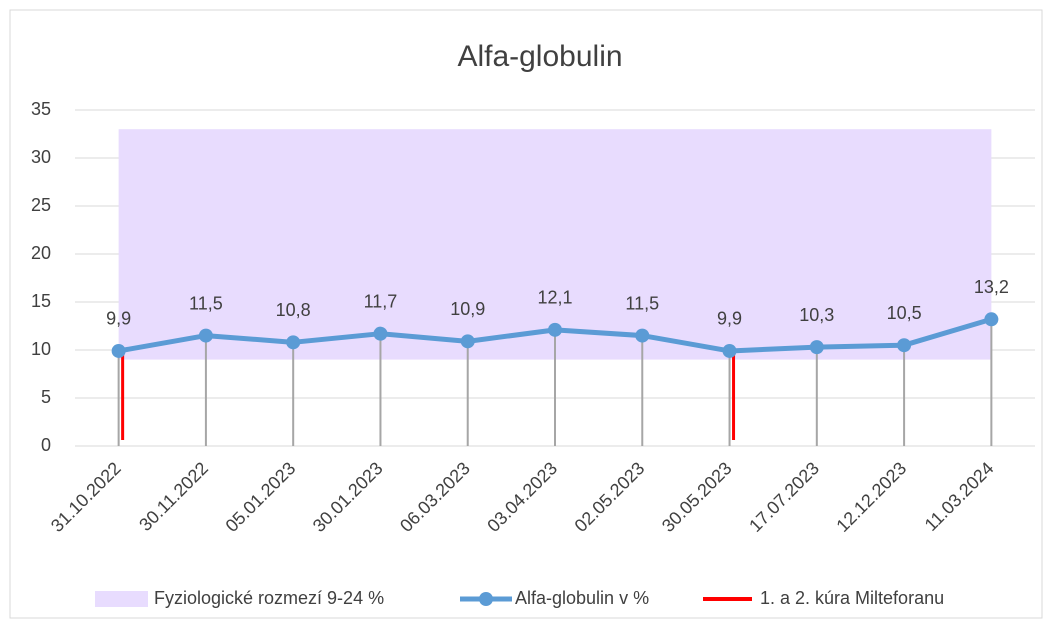 This screenshot has width=1053, height=630. Describe the element at coordinates (41, 205) in the screenshot. I see `y-tick-label: 25` at that location.